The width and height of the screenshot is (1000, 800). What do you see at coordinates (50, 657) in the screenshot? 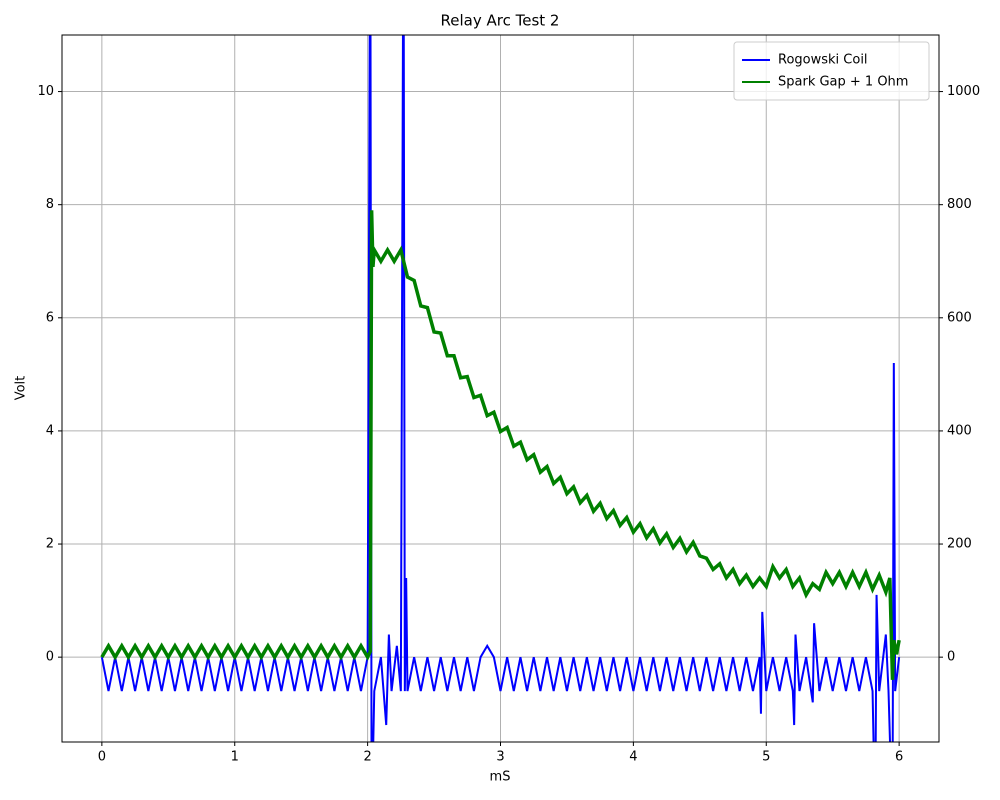
I see `y-tick-label: 0` at bounding box center [50, 657].